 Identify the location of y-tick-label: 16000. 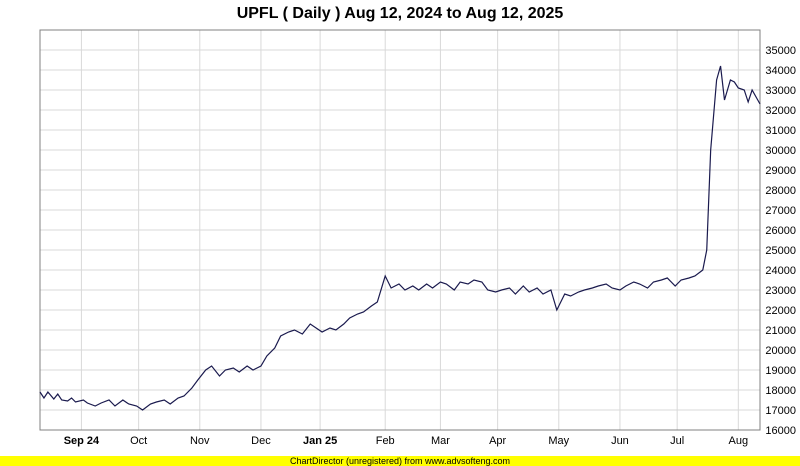
(780, 431).